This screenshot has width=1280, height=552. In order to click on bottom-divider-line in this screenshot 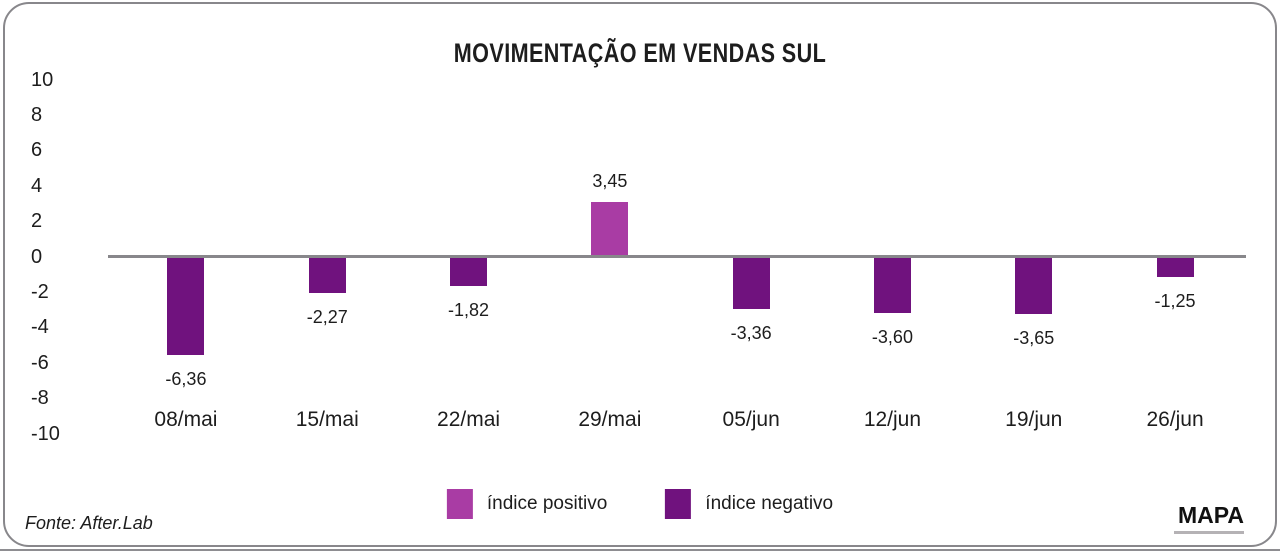, I will do `click(640, 550)`.